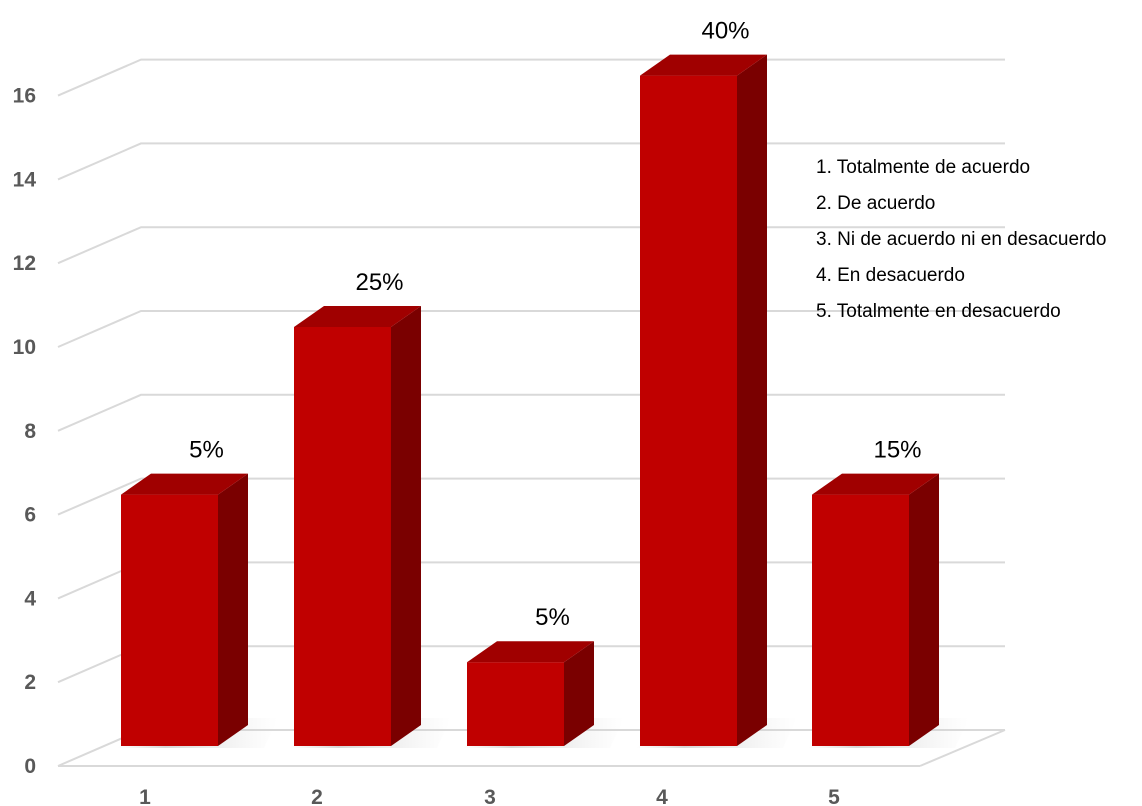 The image size is (1142, 806). Describe the element at coordinates (30, 431) in the screenshot. I see `y-tick-label: 8` at that location.